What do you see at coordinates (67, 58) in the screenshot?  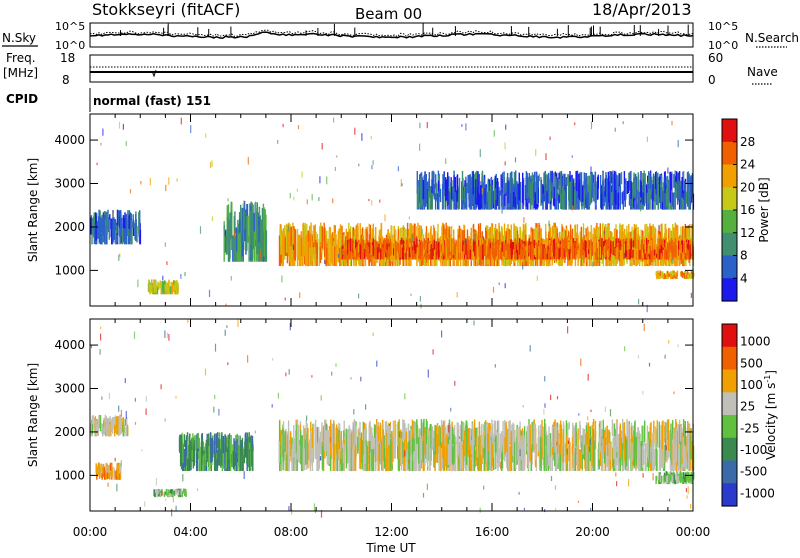 I see `freq-tick-top: 18` at bounding box center [67, 58].